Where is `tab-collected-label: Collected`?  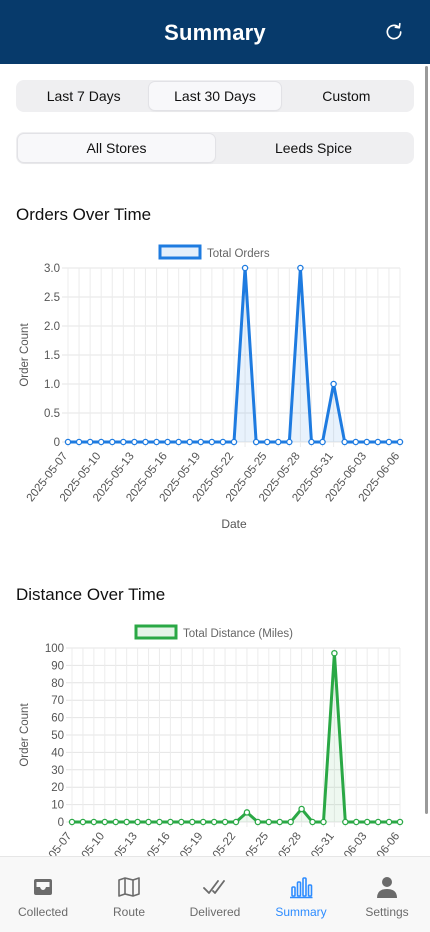
tab-collected-label: Collected is located at coordinates (43, 912).